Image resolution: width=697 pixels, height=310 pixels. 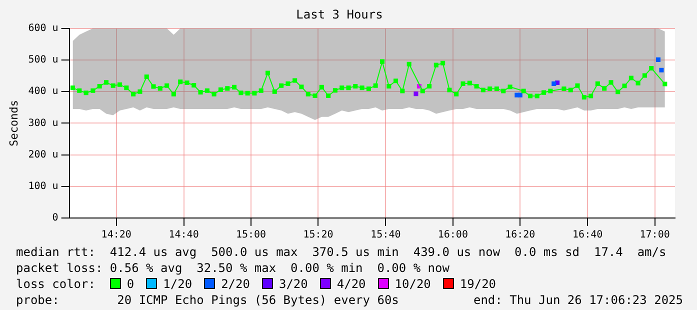 What do you see at coordinates (520, 235) in the screenshot?
I see `x-tick-label: 16:20` at bounding box center [520, 235].